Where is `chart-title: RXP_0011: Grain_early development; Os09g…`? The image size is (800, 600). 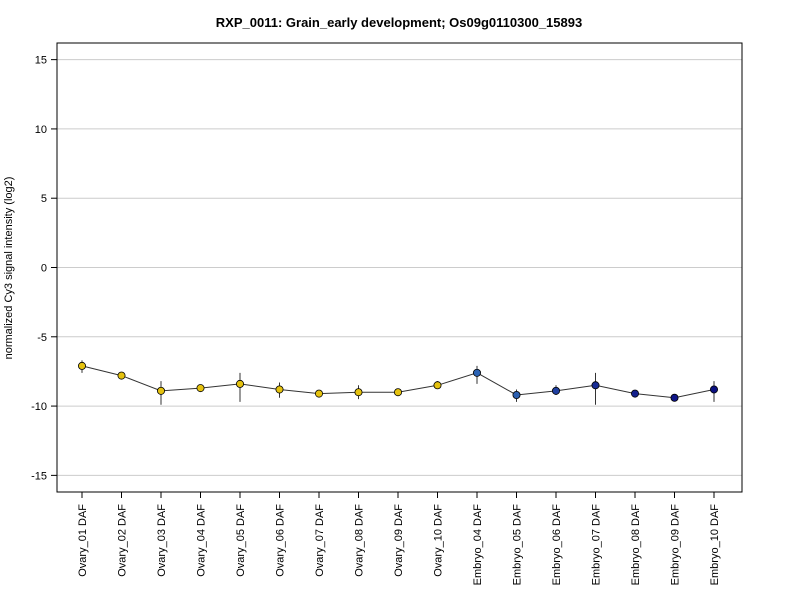 chart-title: RXP_0011: Grain_early development; Os09g… is located at coordinates (399, 22).